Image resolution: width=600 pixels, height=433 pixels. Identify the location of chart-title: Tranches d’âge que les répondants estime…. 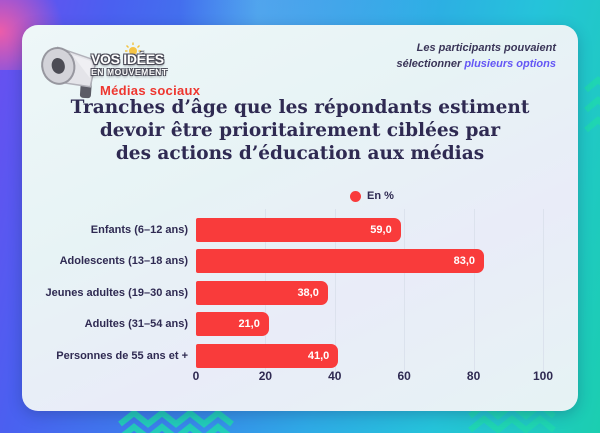
(300, 130).